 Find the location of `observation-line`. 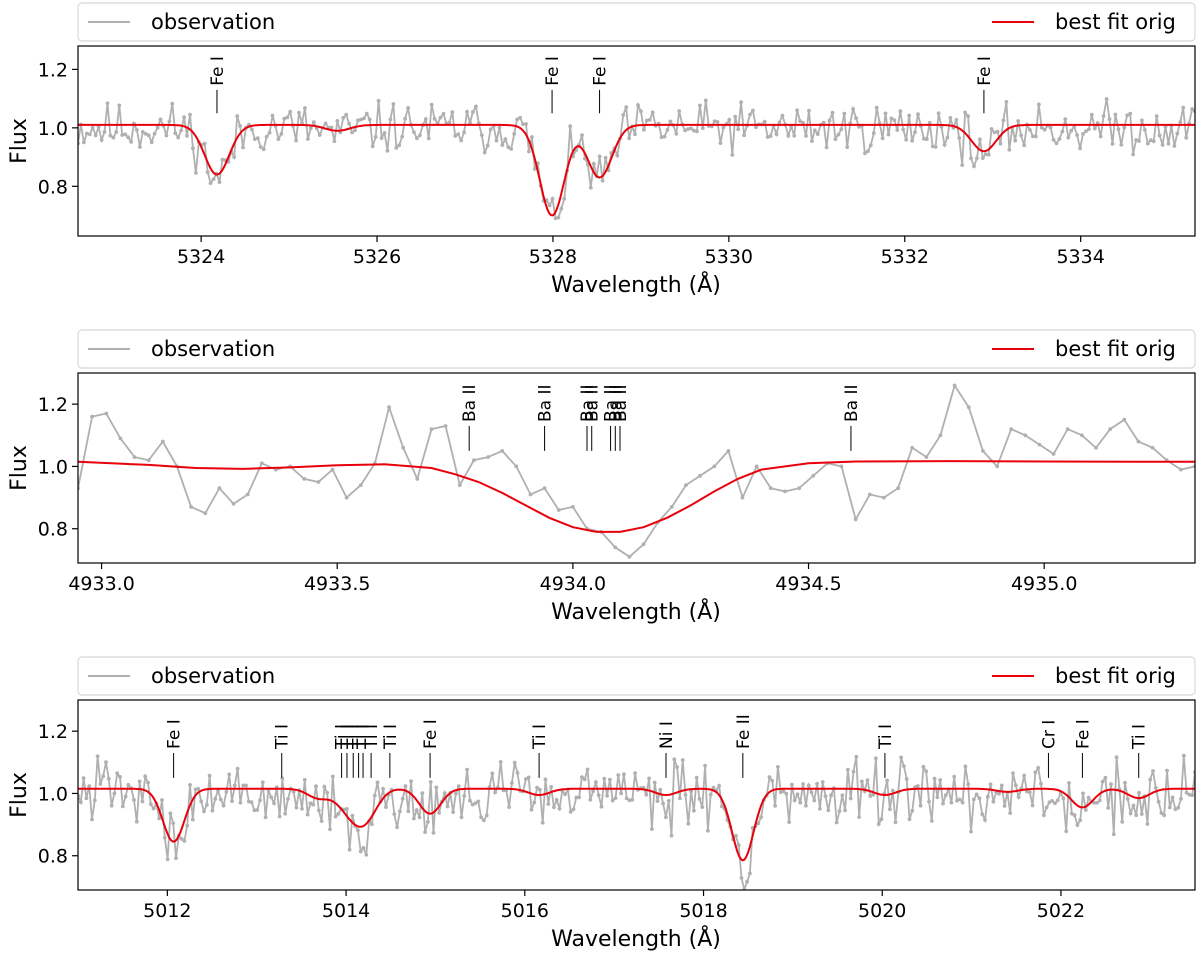

observation-line is located at coordinates (636, 159).